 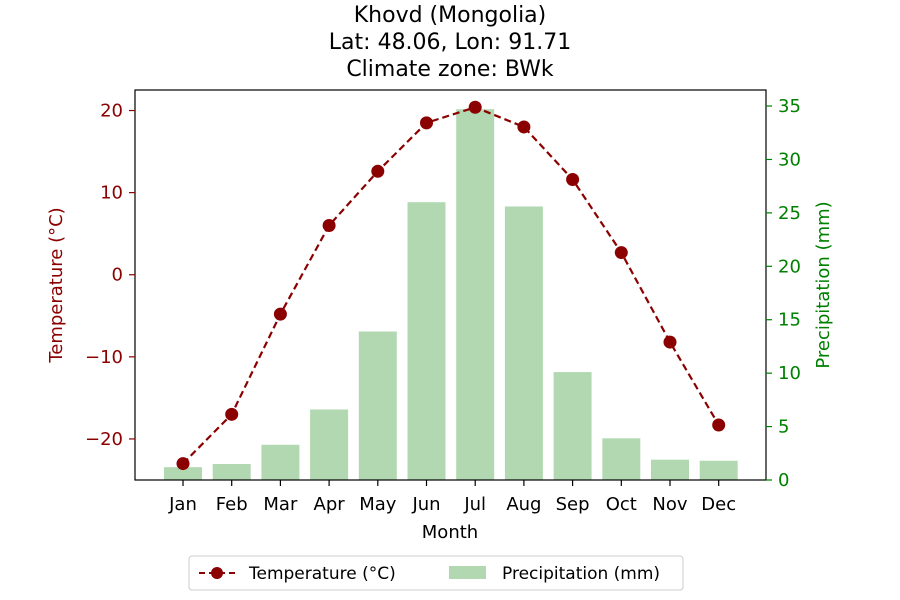 I want to click on legend-precipitation-swatch, so click(x=467, y=572).